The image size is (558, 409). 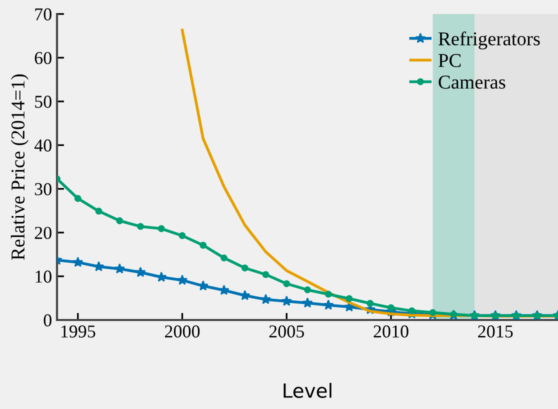 What do you see at coordinates (495, 331) in the screenshot?
I see `x-tick-label: 2015` at bounding box center [495, 331].